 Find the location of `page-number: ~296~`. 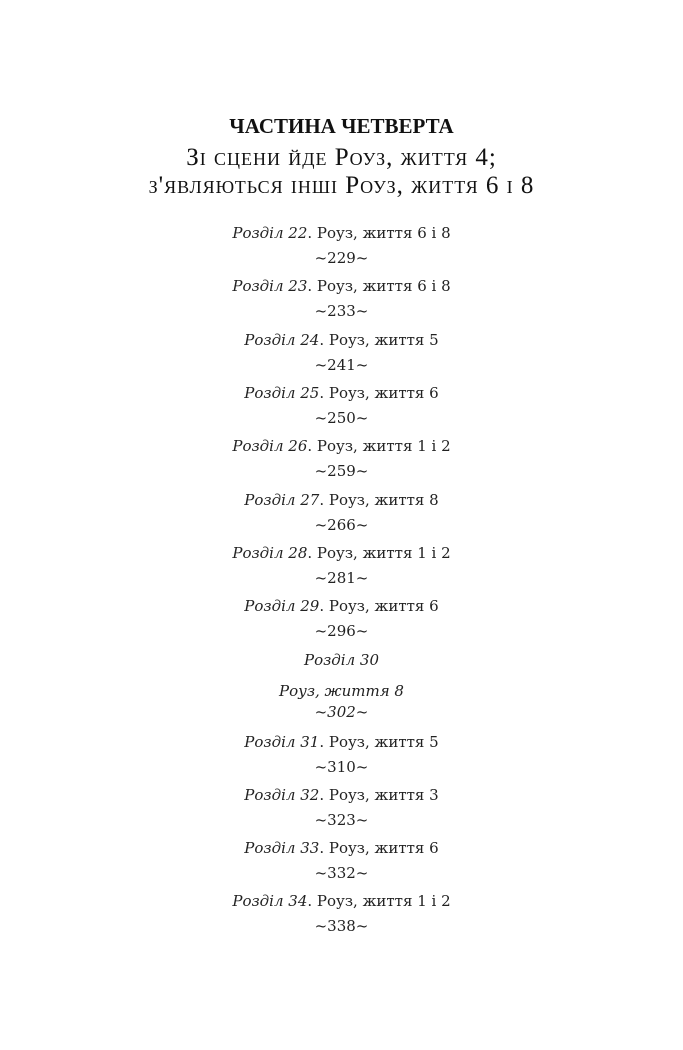

page-number: ~296~ is located at coordinates (341, 631).